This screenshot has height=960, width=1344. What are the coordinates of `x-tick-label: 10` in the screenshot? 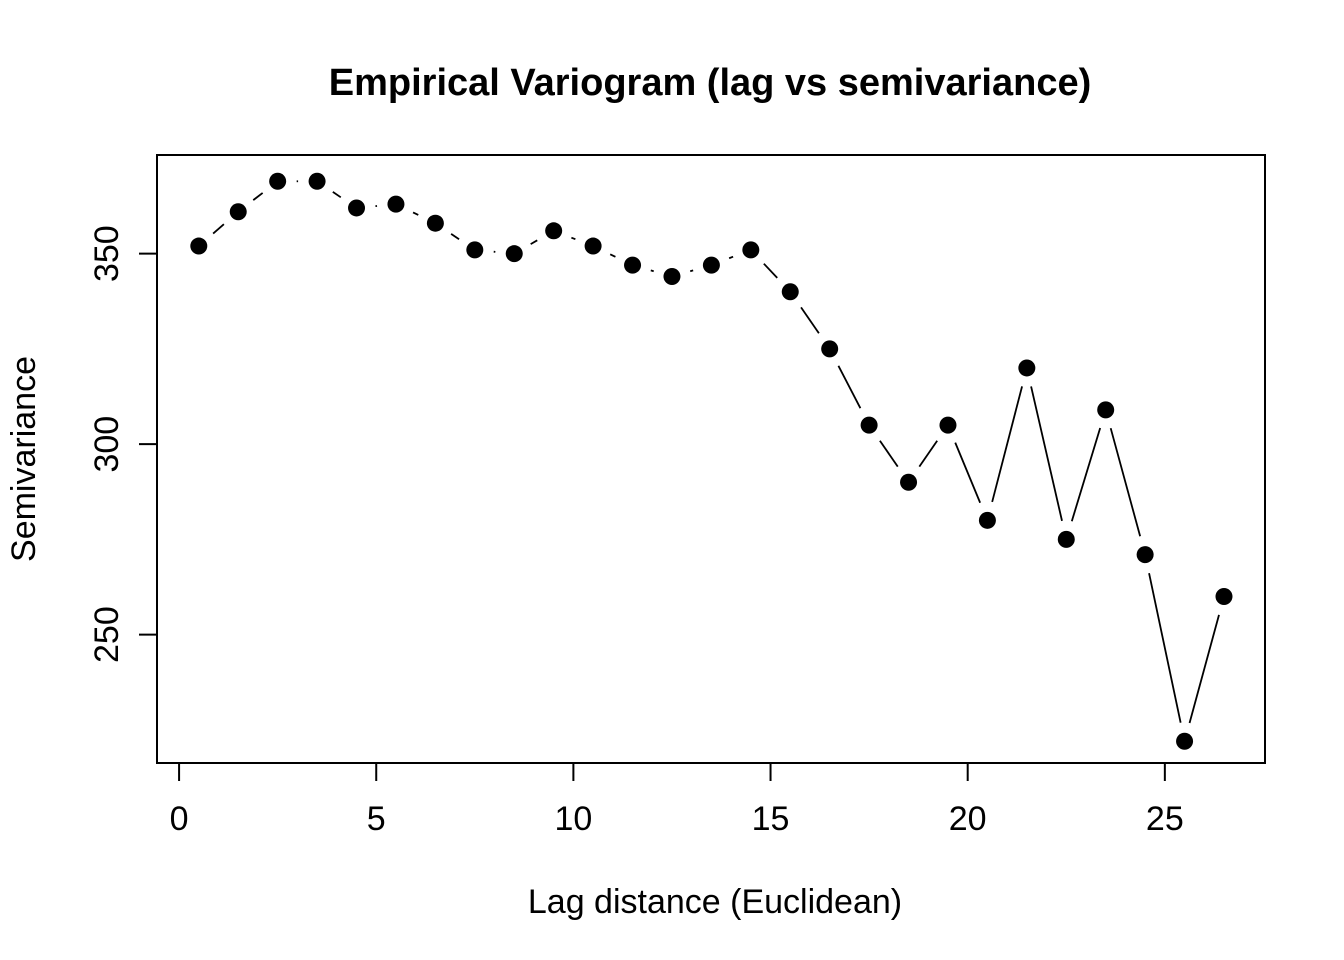 It's located at (573, 819).